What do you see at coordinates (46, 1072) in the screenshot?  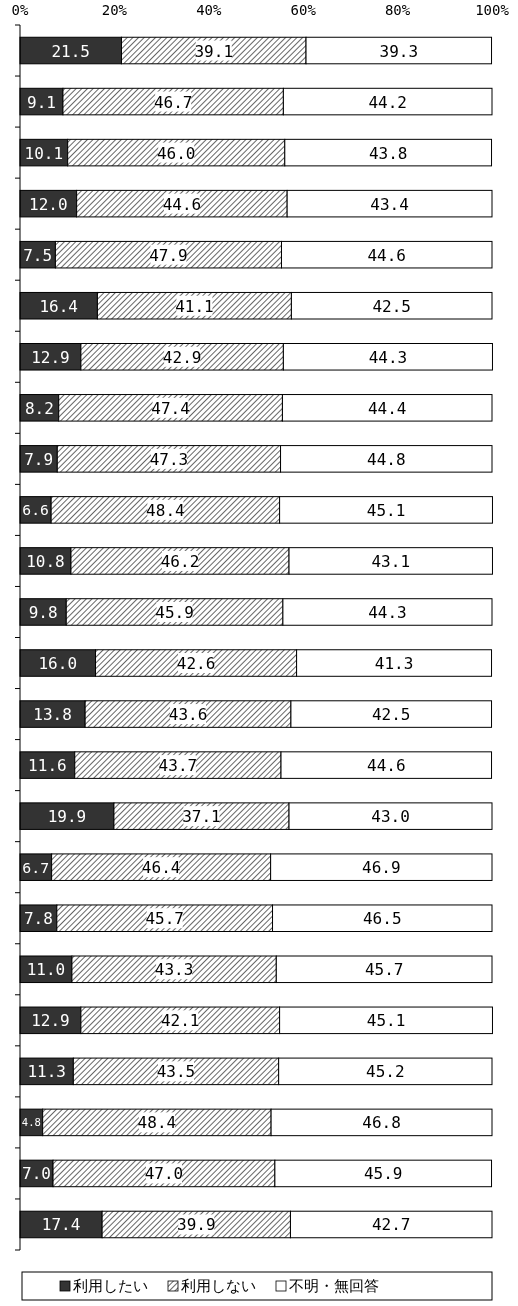 I see `data-label: 11.3` at bounding box center [46, 1072].